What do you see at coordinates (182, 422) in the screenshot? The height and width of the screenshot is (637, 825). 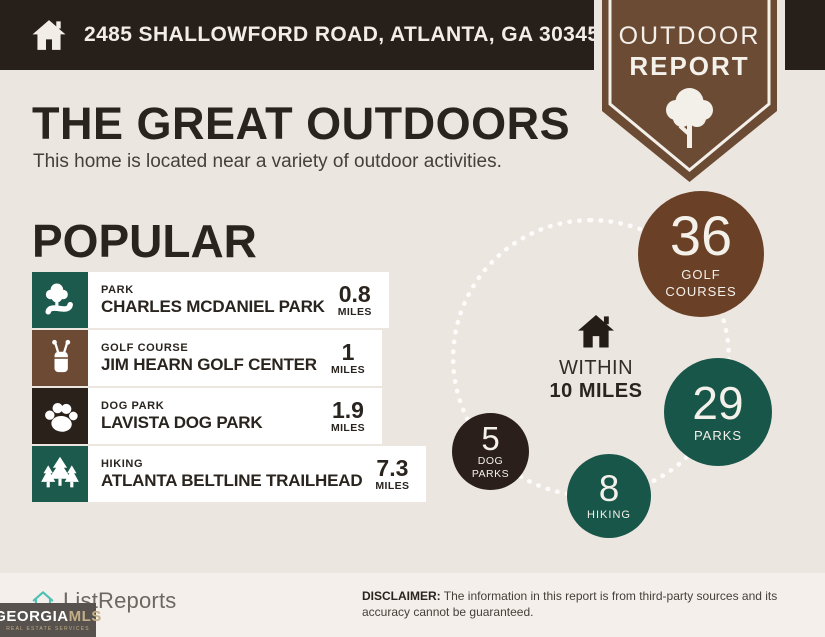 I see `item-name: LAVISTA DOG PARK` at bounding box center [182, 422].